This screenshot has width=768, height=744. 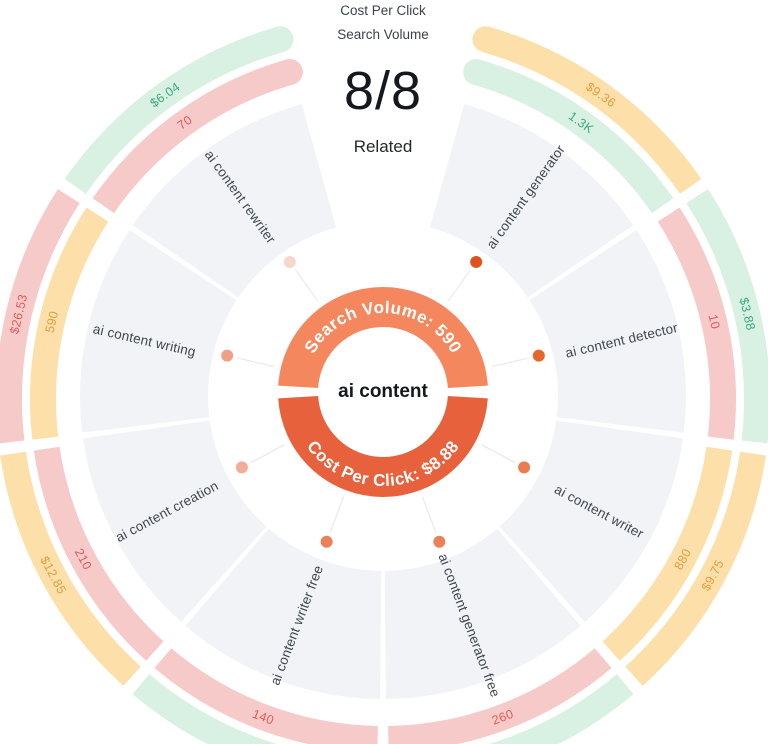 I want to click on search-volume-value: 590, so click(x=52, y=321).